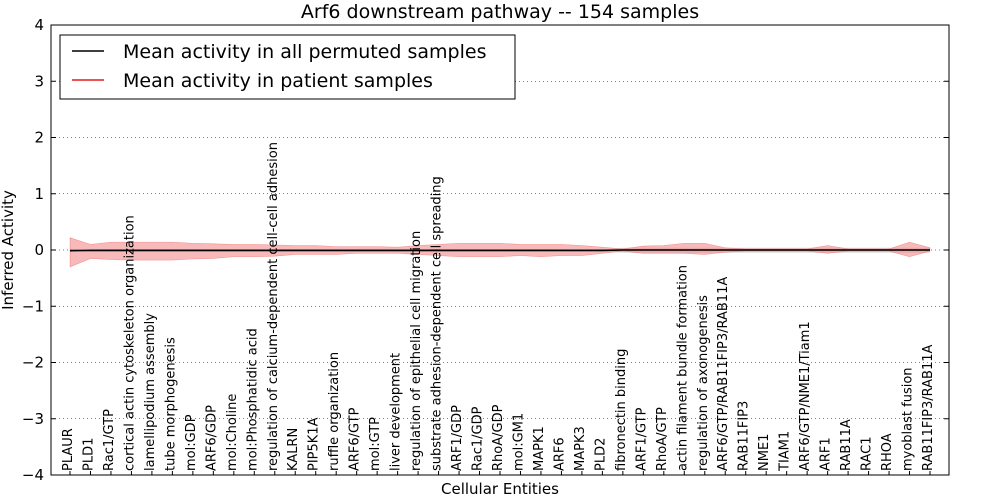 The image size is (1000, 500). What do you see at coordinates (33, 419) in the screenshot?
I see `y-tick-label: −3` at bounding box center [33, 419].